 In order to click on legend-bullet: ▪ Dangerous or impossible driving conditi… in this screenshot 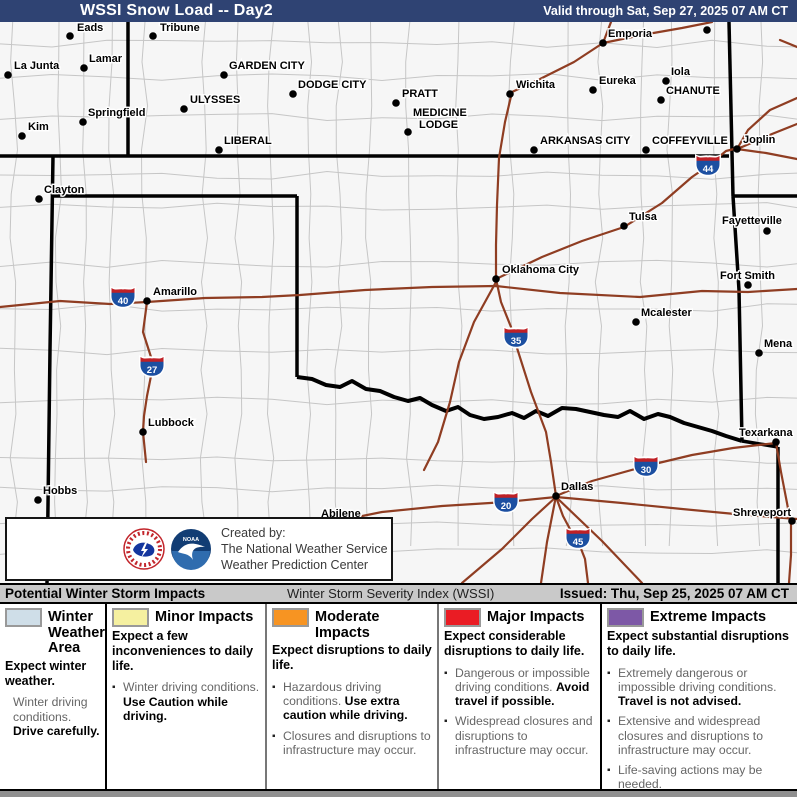, I will do `click(520, 687)`.